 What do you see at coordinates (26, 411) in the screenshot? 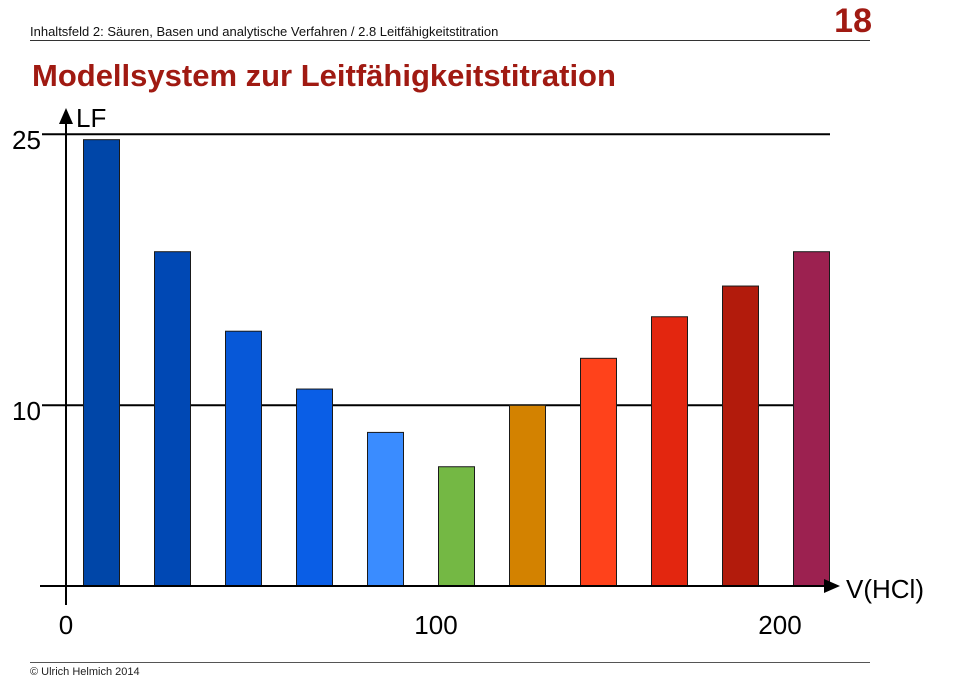
I see `y-tick-label: 10` at bounding box center [26, 411].